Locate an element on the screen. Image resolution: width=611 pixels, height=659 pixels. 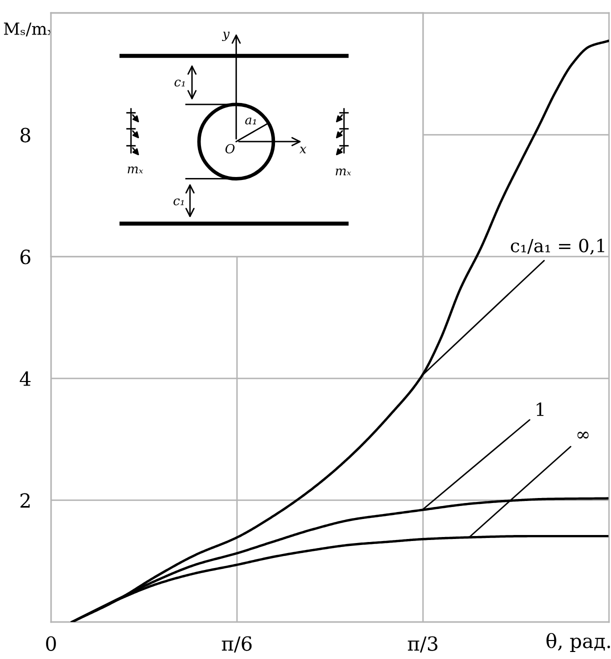
x-tick-label: π/3 is located at coordinates (423, 644).